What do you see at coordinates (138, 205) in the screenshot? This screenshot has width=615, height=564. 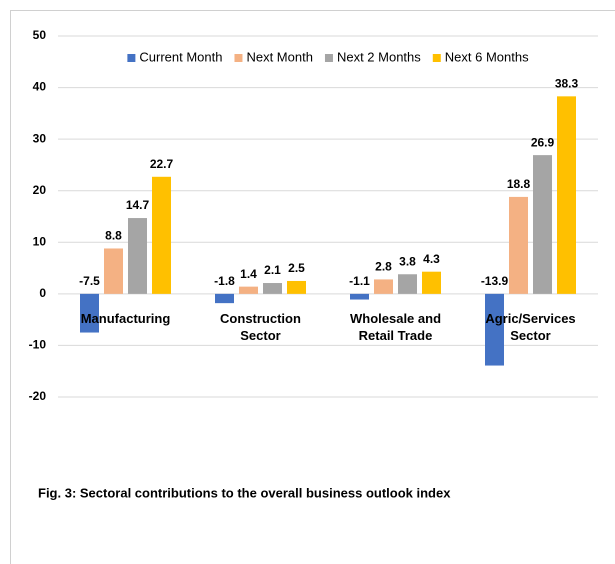 I see `data-label: 14.7` at bounding box center [138, 205].